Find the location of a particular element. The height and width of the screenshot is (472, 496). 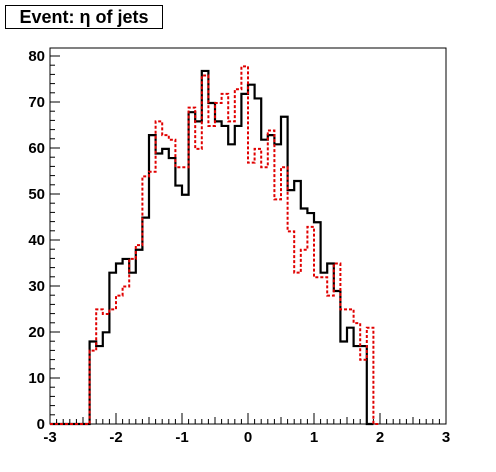

x-tick-label: 2 is located at coordinates (380, 437).